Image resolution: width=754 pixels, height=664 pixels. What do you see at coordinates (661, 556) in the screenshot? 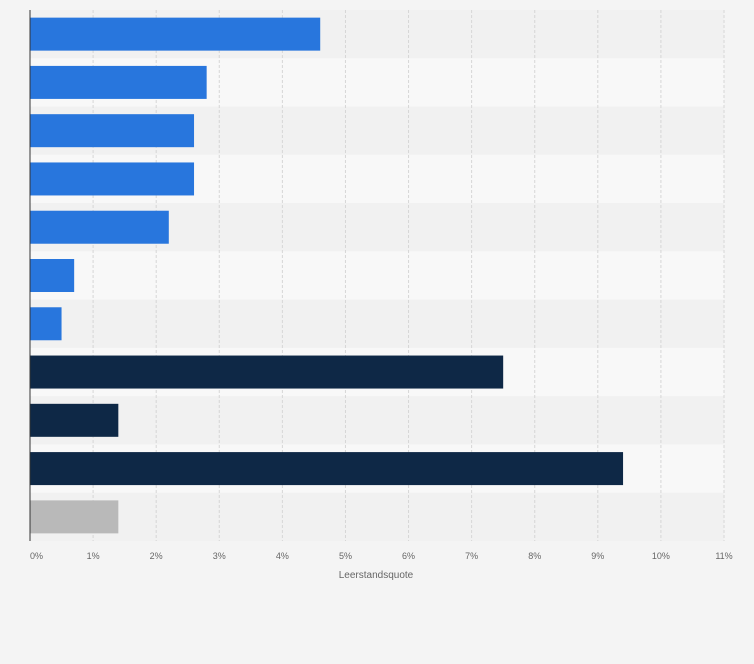
I see `x-tick-label: 10%` at bounding box center [661, 556].